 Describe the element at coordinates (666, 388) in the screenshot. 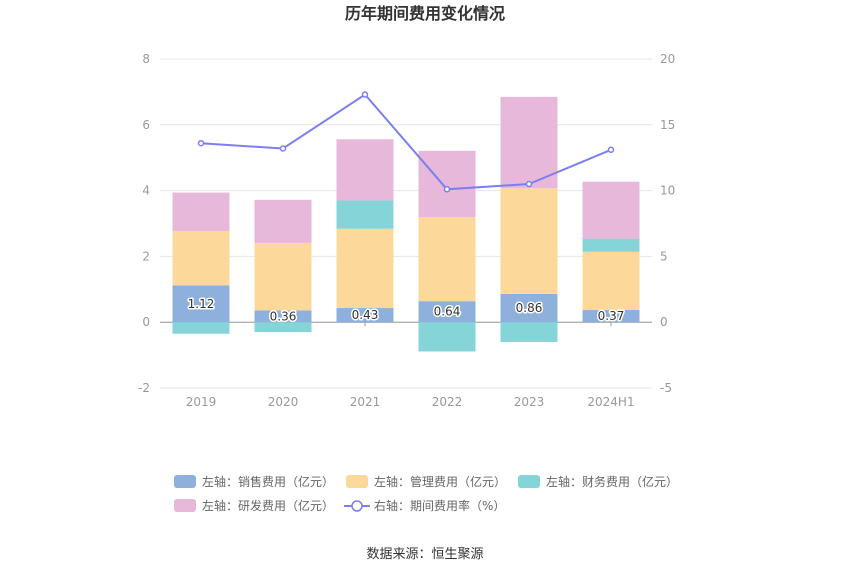

I see `right-axis-tick: -5` at that location.